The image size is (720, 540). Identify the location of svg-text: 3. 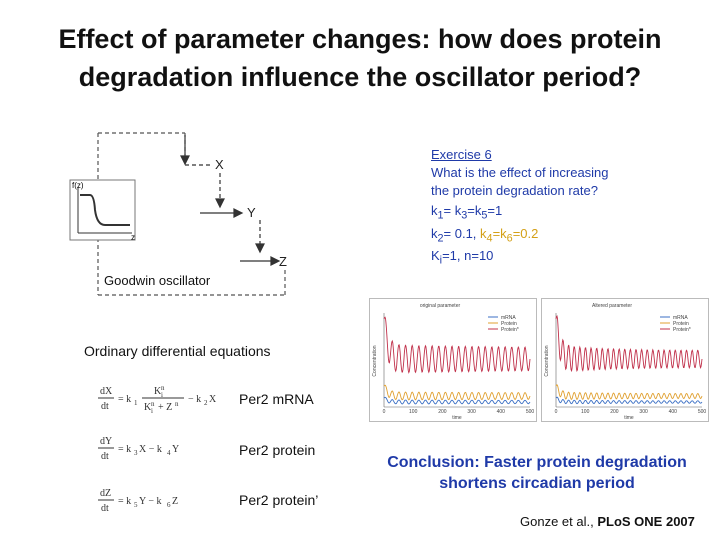
(136, 453).